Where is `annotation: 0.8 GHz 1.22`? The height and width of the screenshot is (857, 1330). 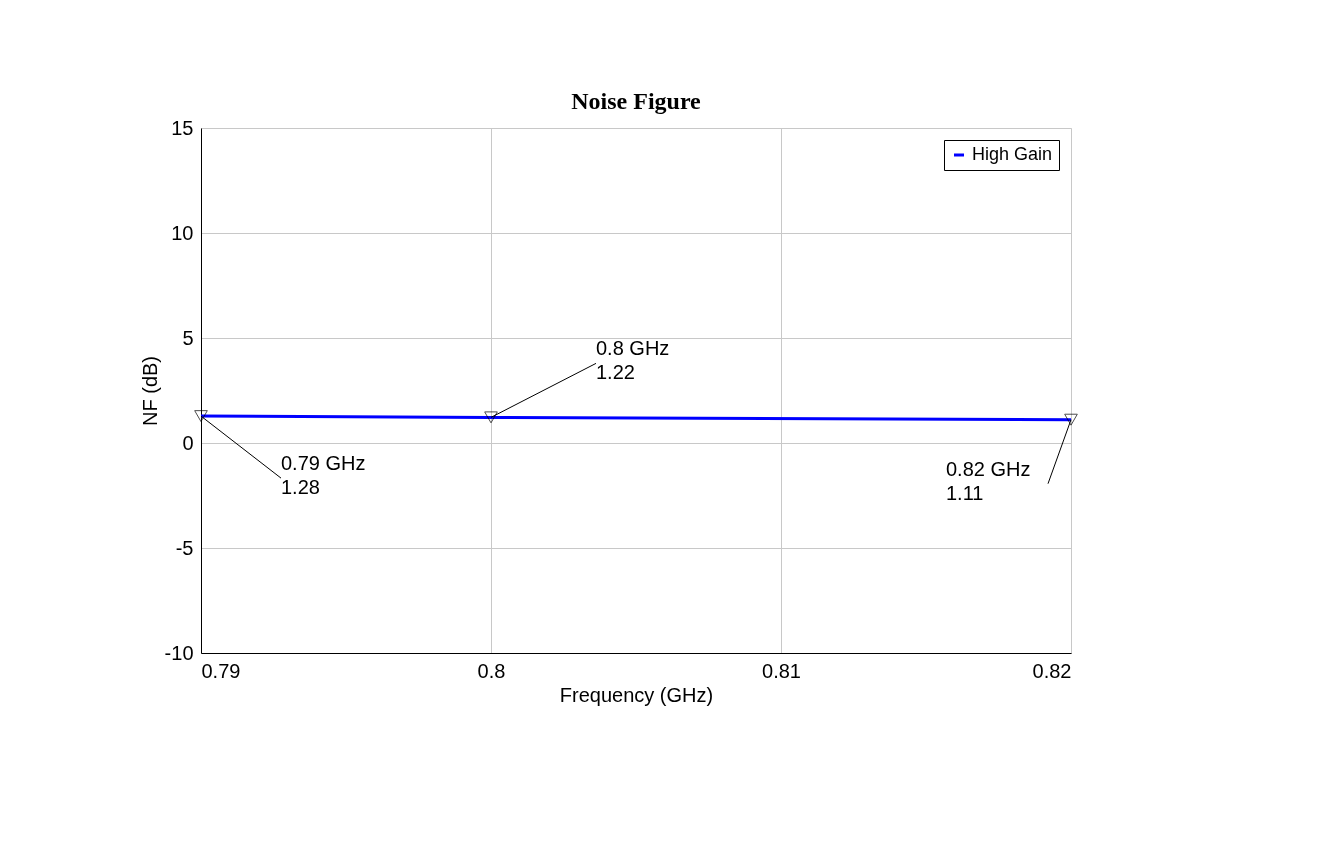
annotation: 0.8 GHz 1.22 is located at coordinates (633, 360).